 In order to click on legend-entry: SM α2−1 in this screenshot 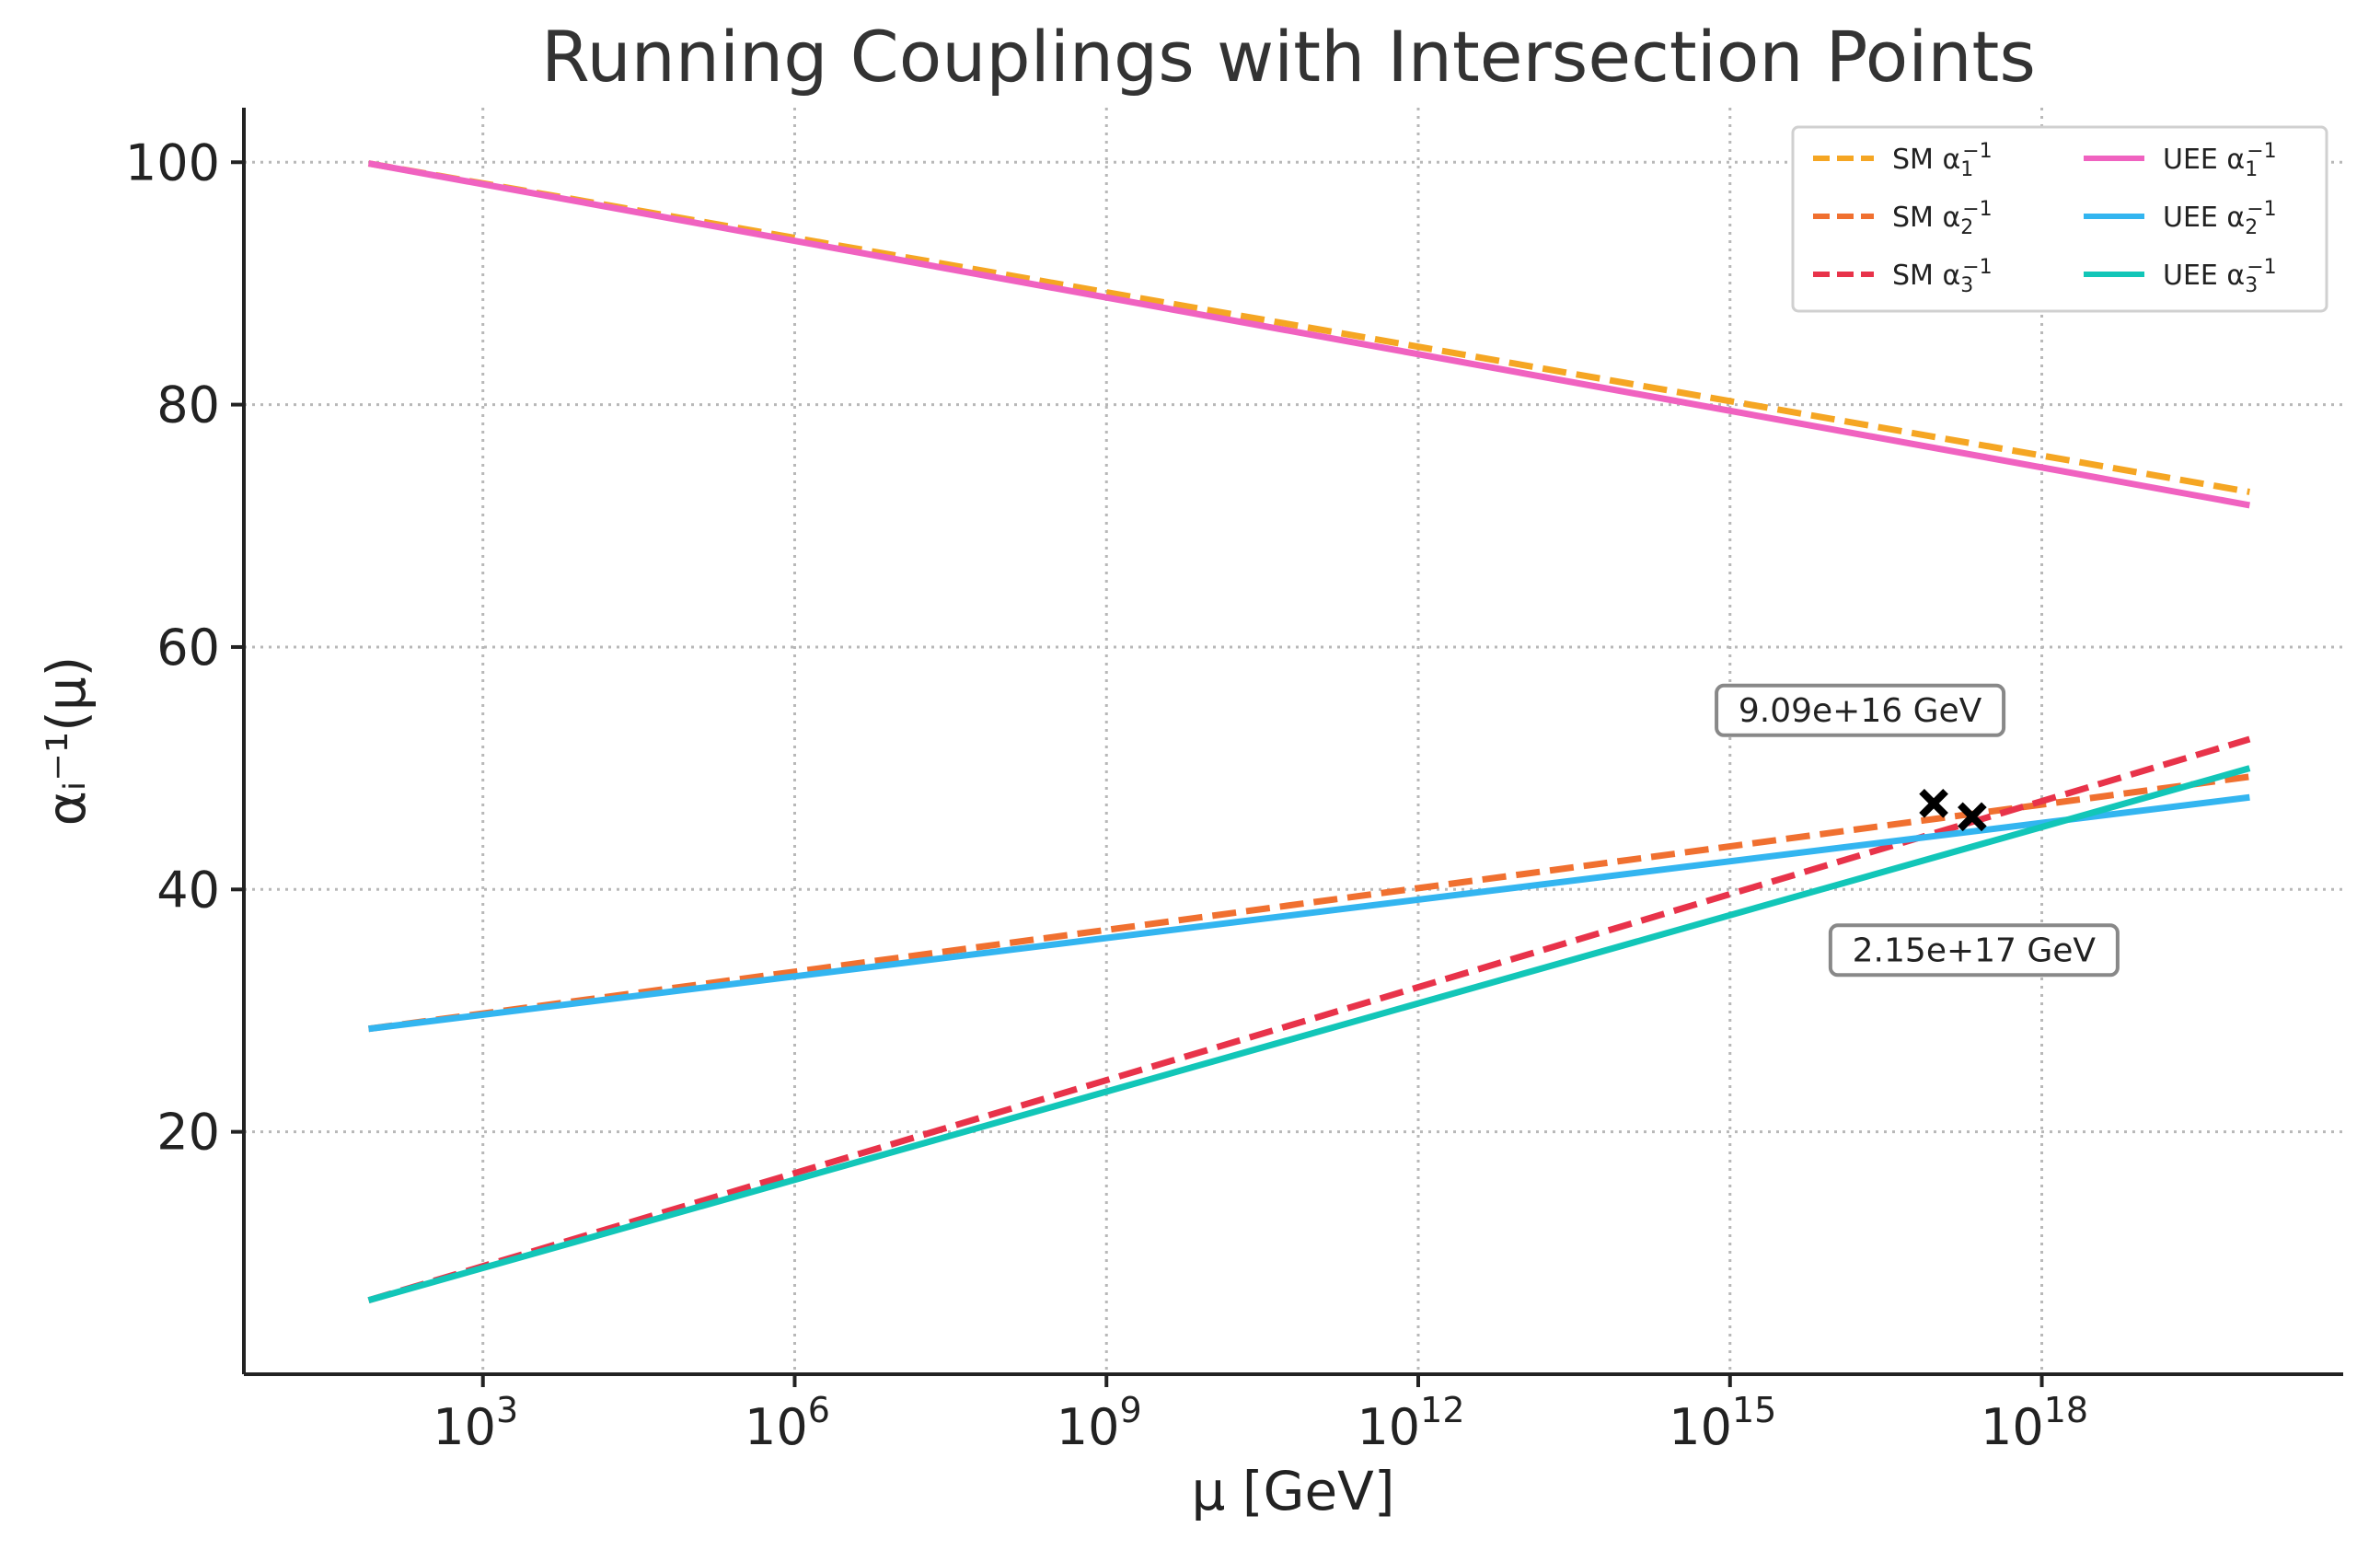, I will do `click(1942, 218)`.